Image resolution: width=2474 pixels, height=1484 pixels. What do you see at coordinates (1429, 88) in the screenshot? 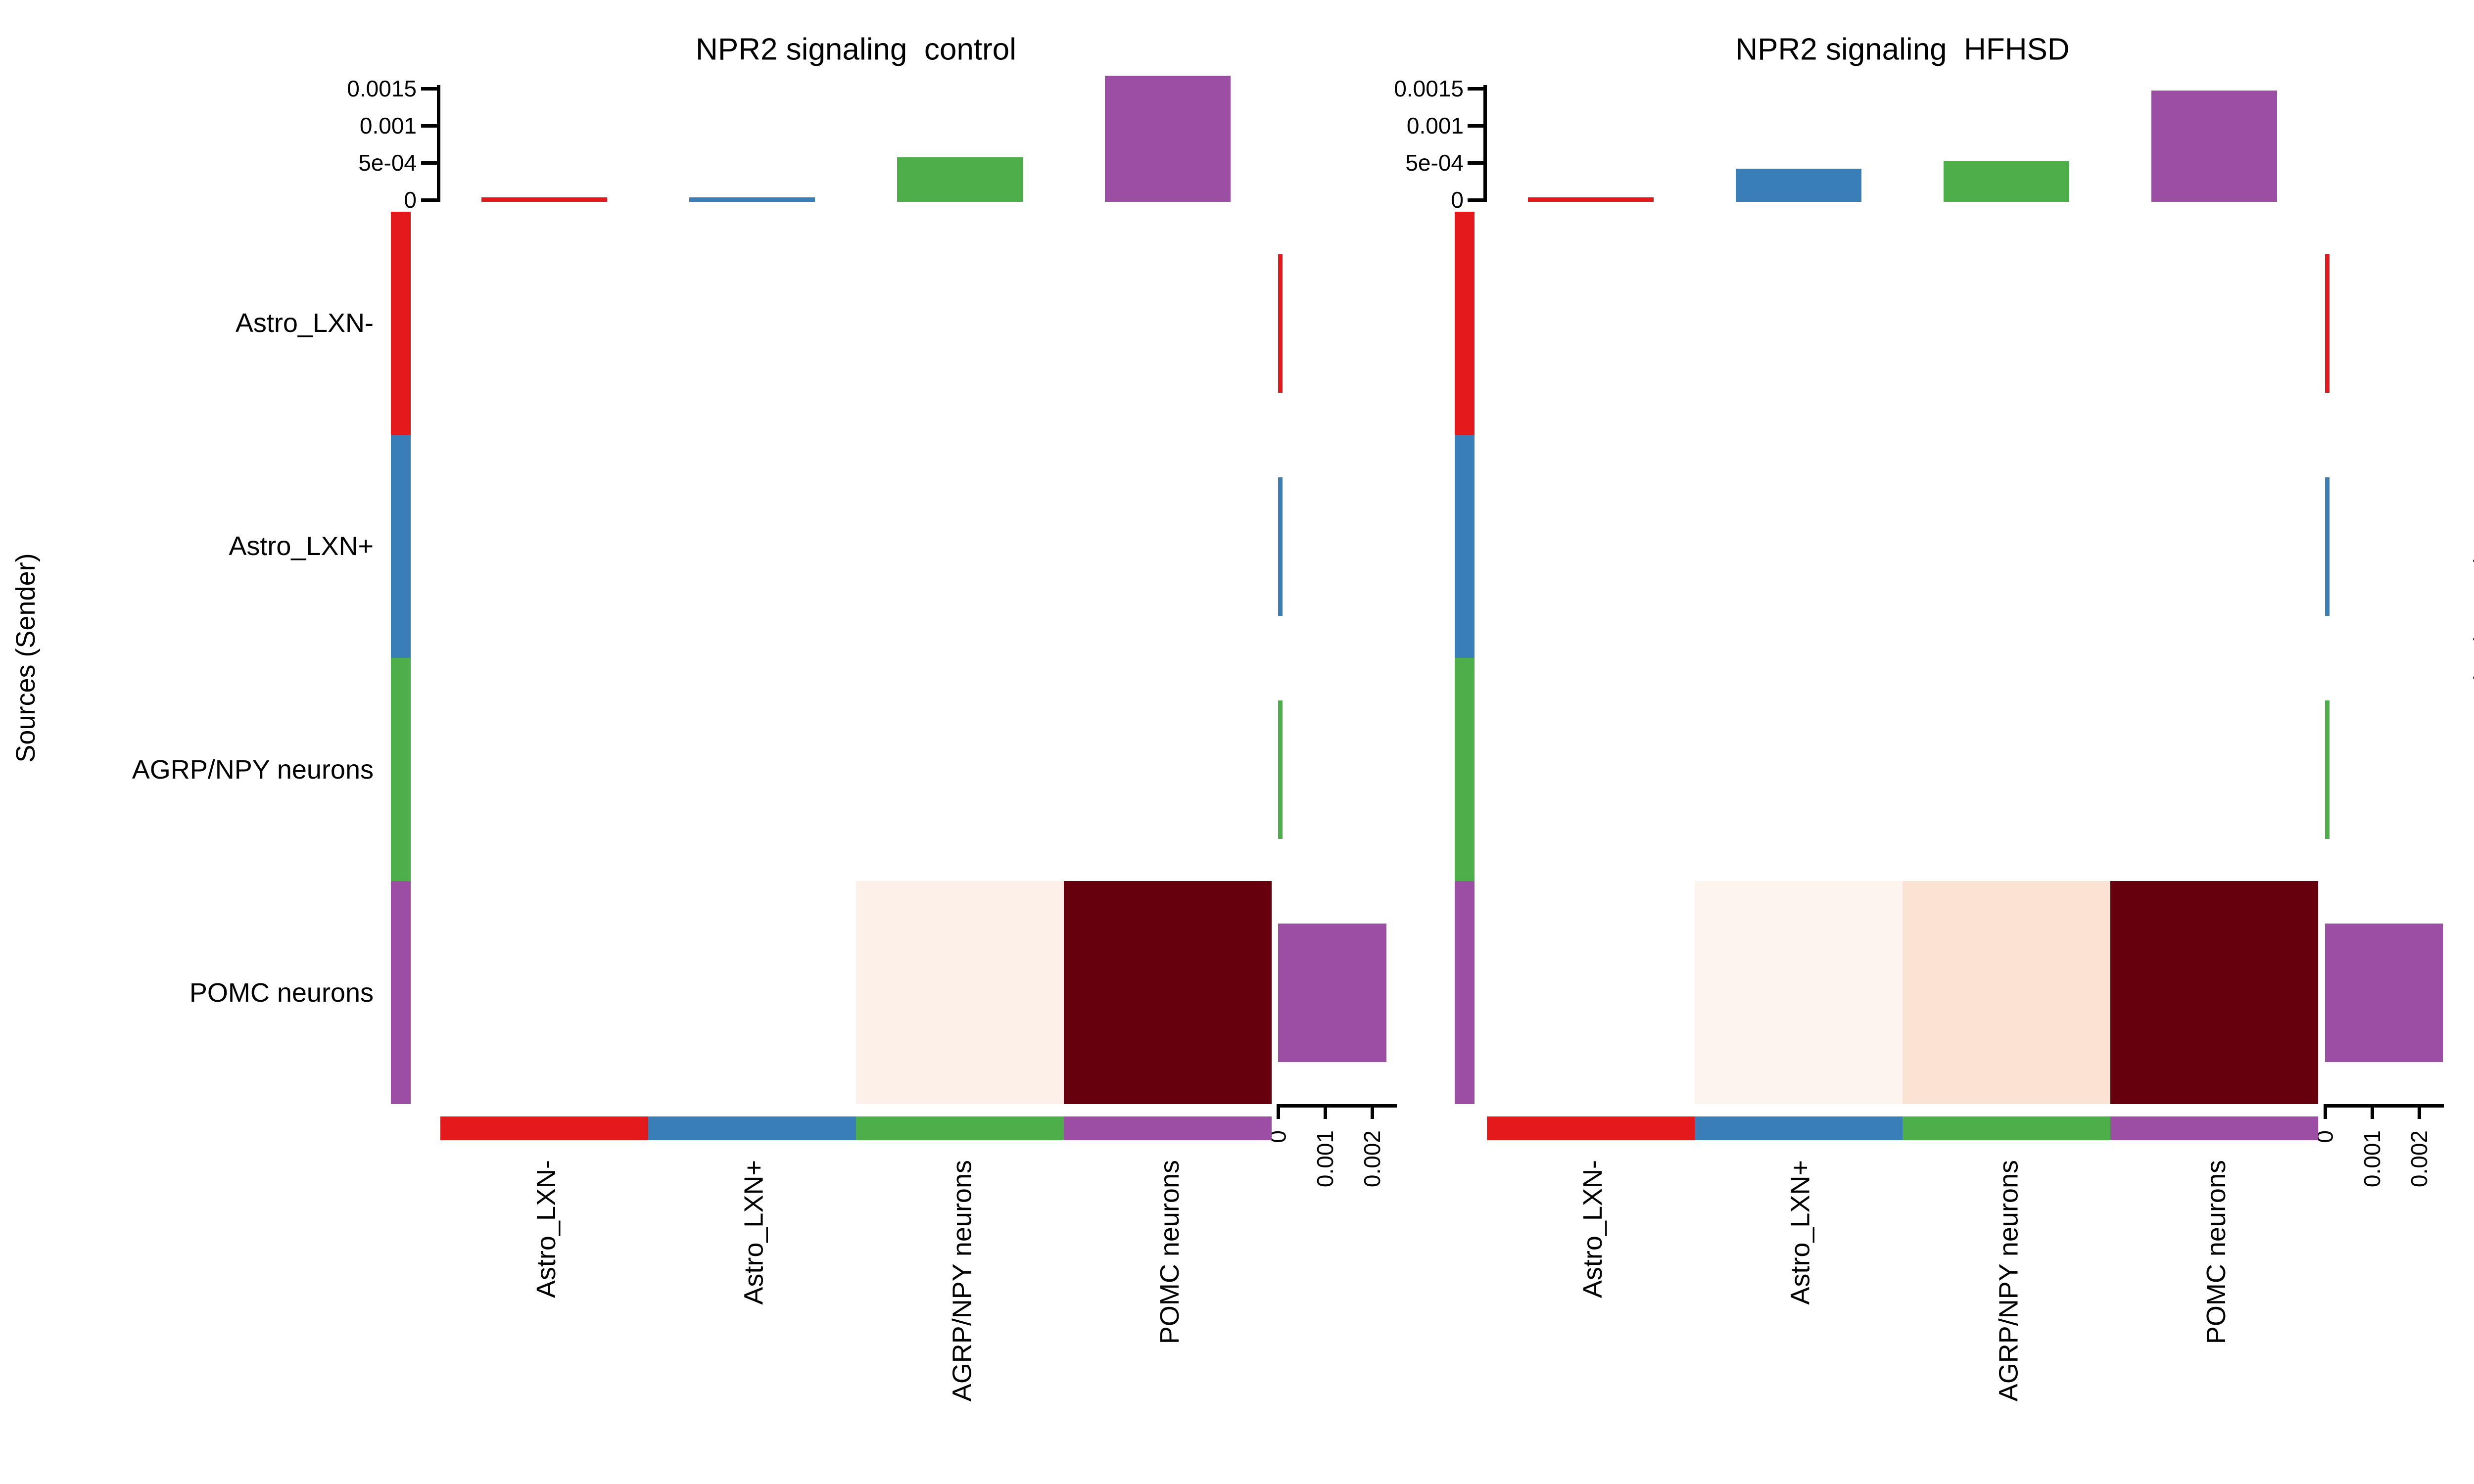
I see `hfhsd-top-axis-label-0015: 0.0015` at bounding box center [1429, 88].